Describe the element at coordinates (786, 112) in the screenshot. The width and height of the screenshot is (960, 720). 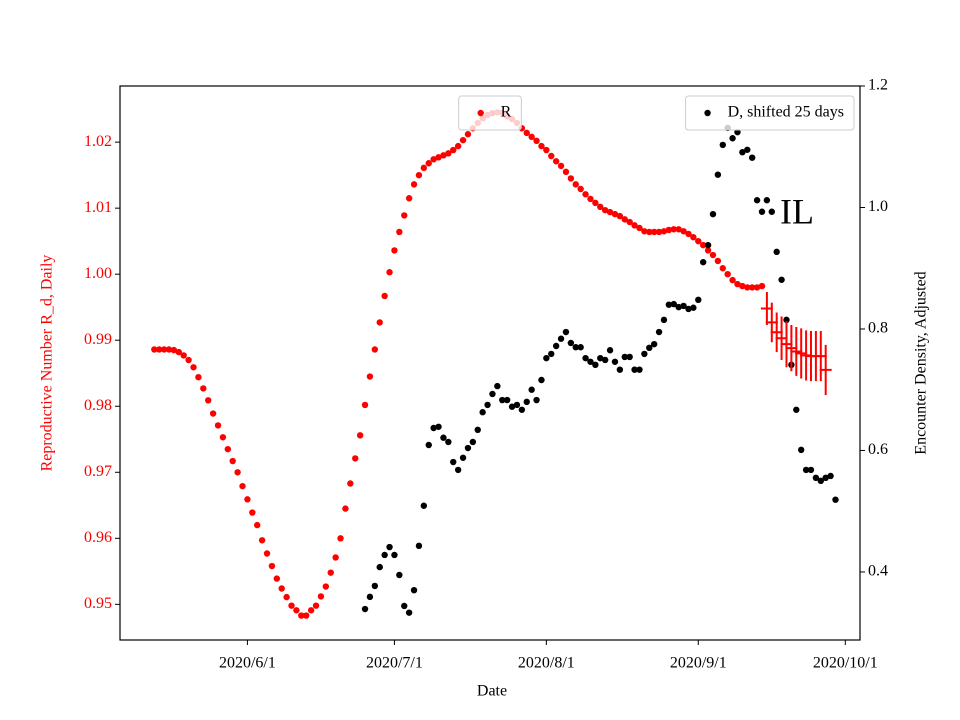
I see `legend-label: D, shifted 25 days` at that location.